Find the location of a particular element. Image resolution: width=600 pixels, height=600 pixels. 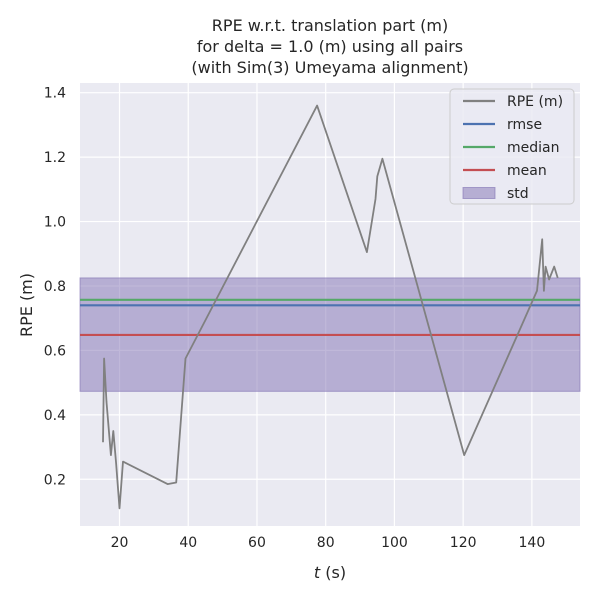

x-tick-label: 100 is located at coordinates (394, 543).